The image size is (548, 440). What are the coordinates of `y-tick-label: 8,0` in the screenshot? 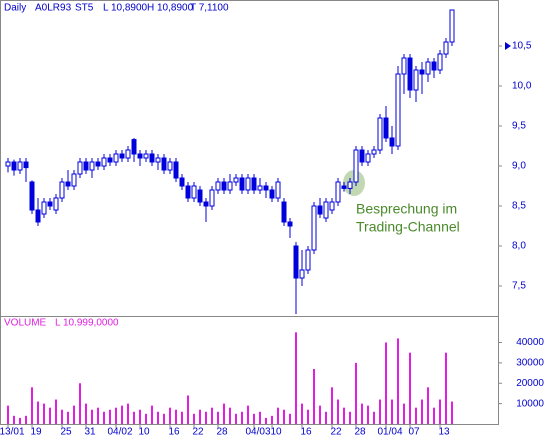 It's located at (519, 246).